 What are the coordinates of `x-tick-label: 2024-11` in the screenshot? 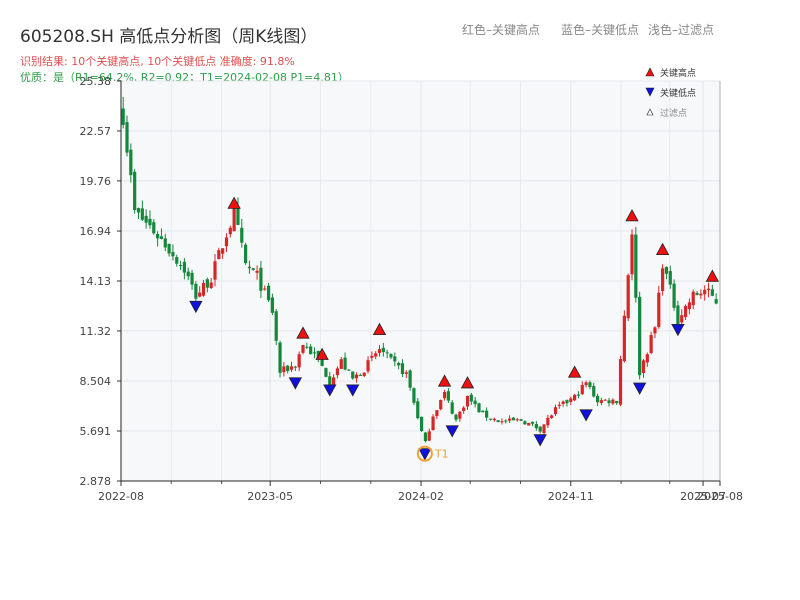 It's located at (571, 496).